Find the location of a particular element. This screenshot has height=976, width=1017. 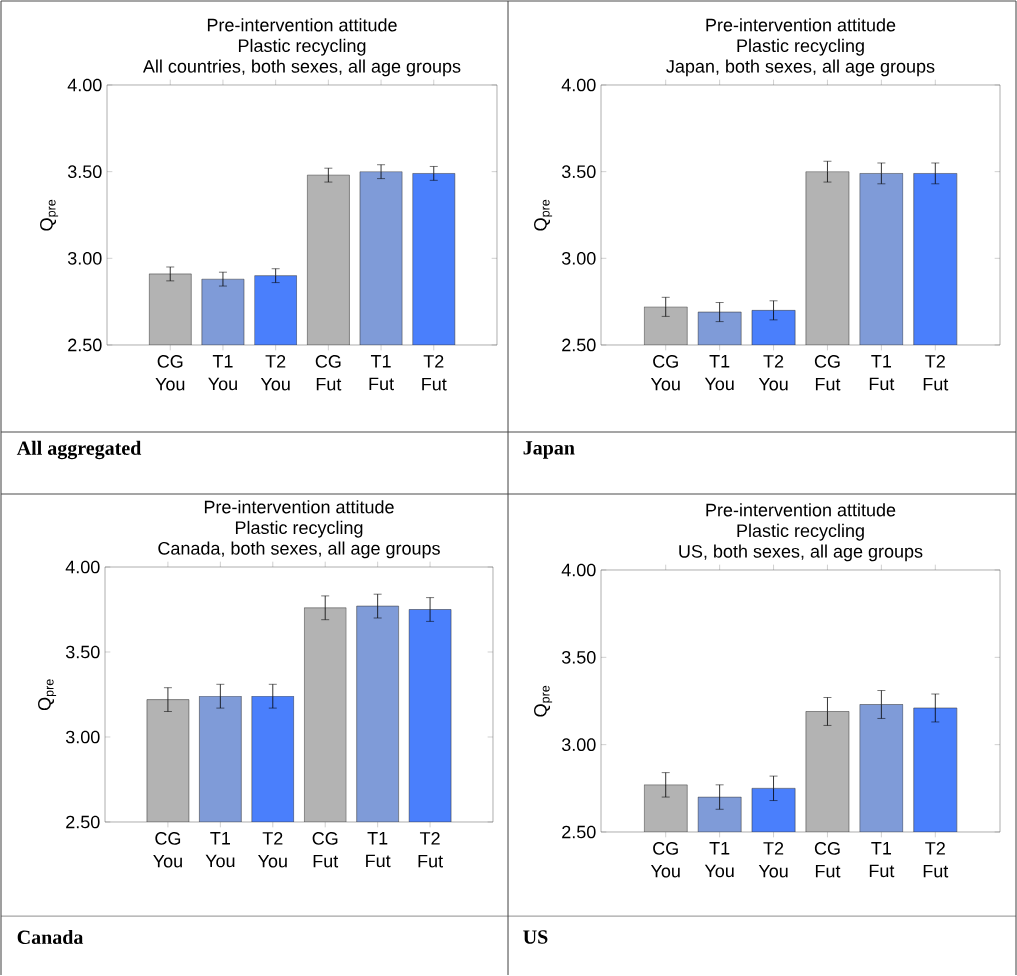

text: All aggregated is located at coordinates (79, 450).